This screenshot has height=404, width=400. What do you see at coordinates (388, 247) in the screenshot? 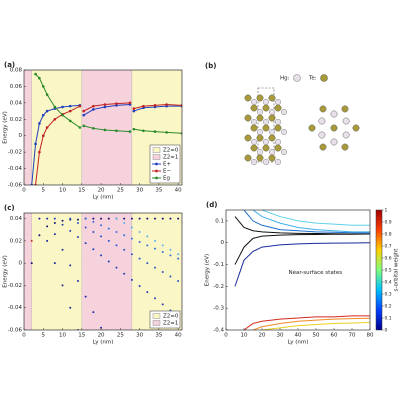
I see `colorbar-tick-label: 0.7` at bounding box center [388, 247].